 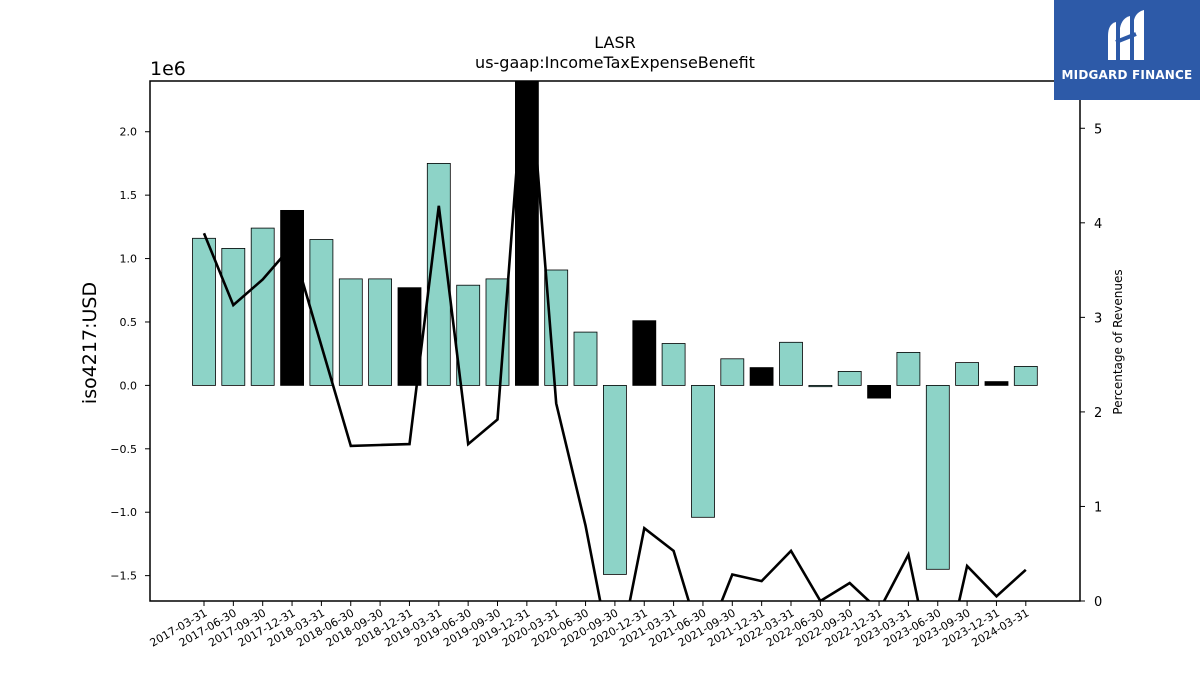 I want to click on y-tick-label: −1.0, so click(x=123, y=512).